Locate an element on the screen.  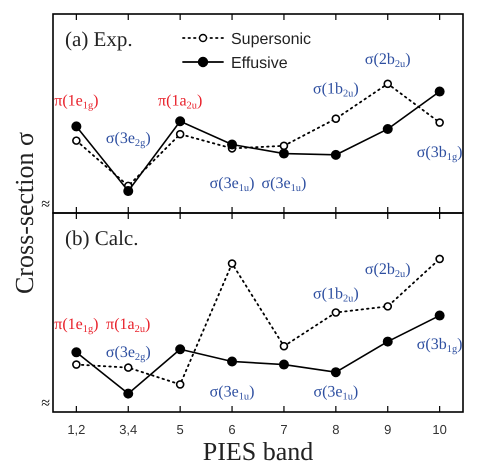
annotation: σ(2b$_{2u}$) is located at coordinates (387, 270).